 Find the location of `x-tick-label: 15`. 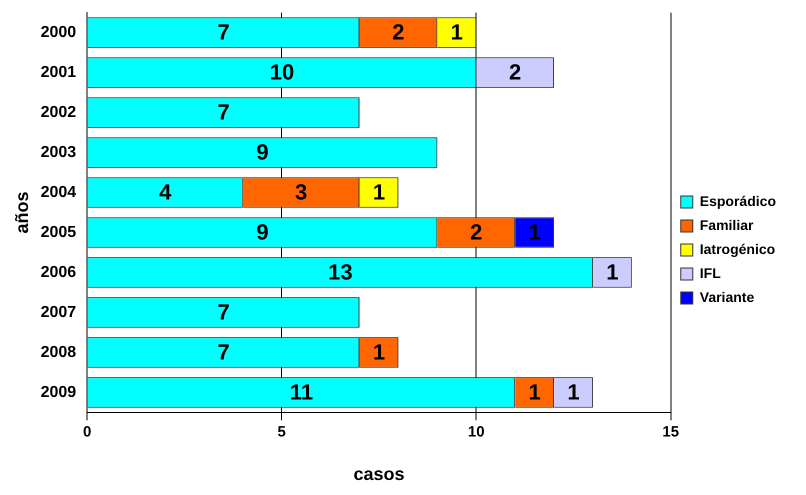

x-tick-label: 15 is located at coordinates (671, 432).